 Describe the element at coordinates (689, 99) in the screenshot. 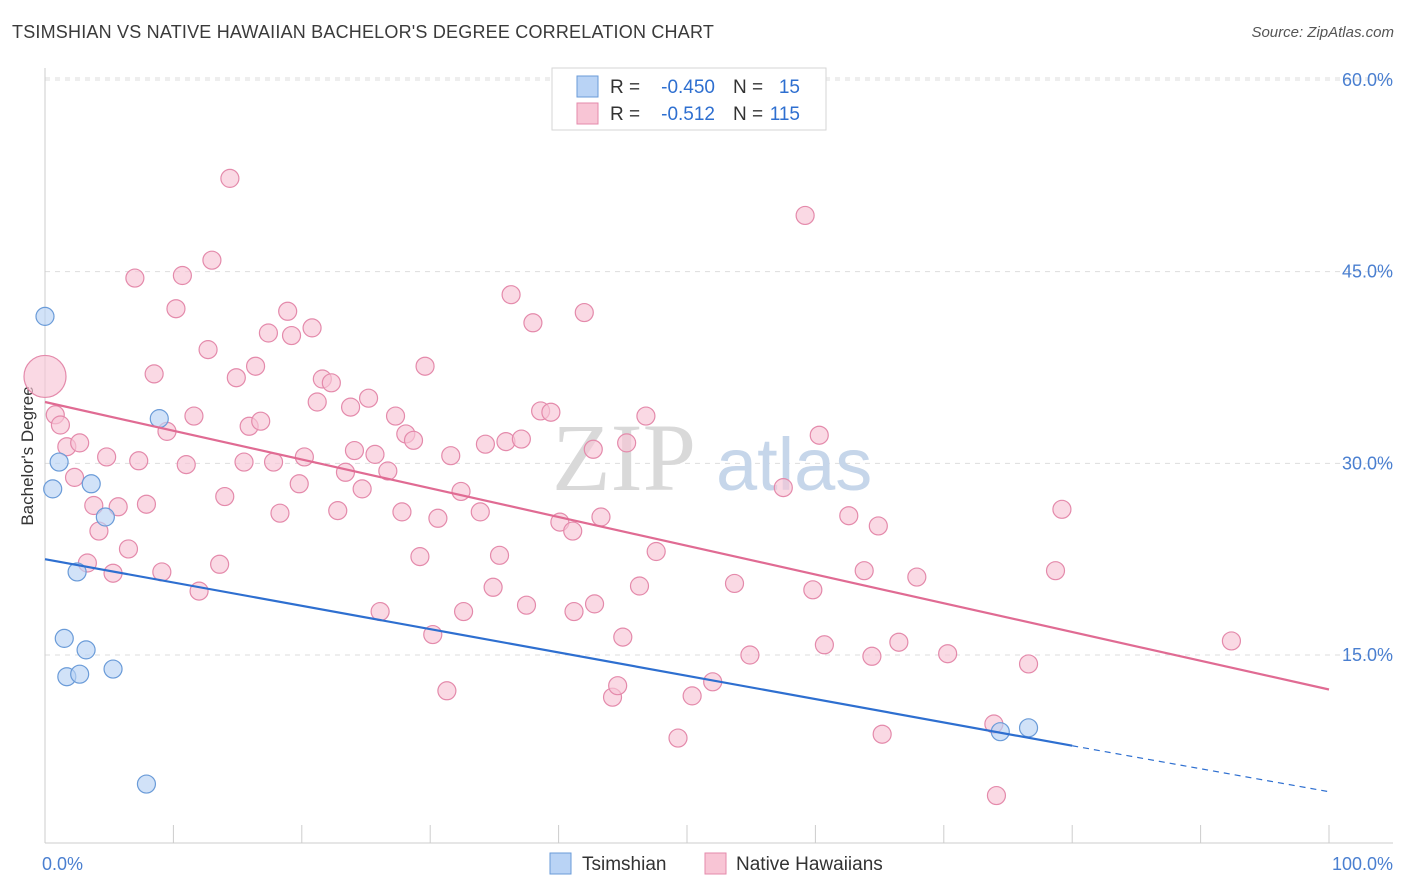

I see `legend-top: R = -0.450 N = 15 R = -0.512 N = 115` at that location.